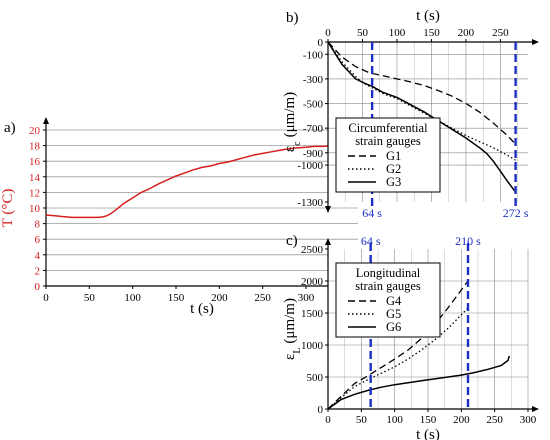  Describe the element at coordinates (313, 55) in the screenshot. I see `y-tick-label: -100` at that location.